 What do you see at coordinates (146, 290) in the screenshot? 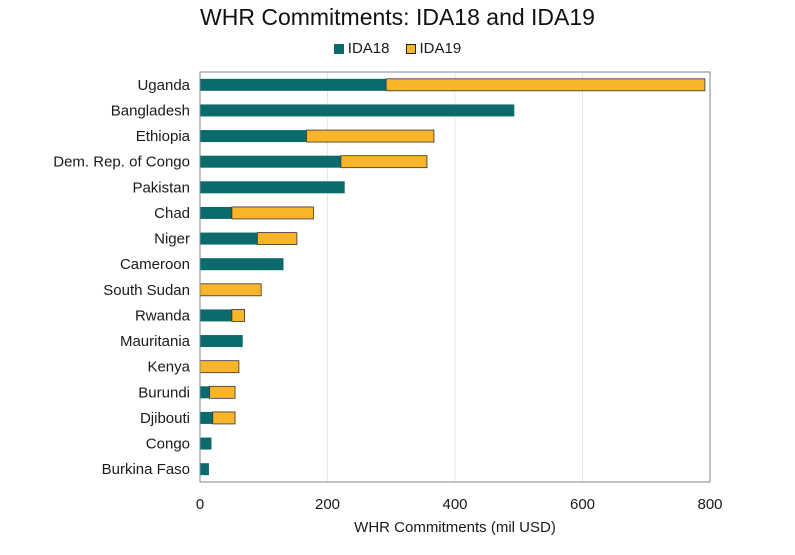
I see `category-label-8: South Sudan` at bounding box center [146, 290].